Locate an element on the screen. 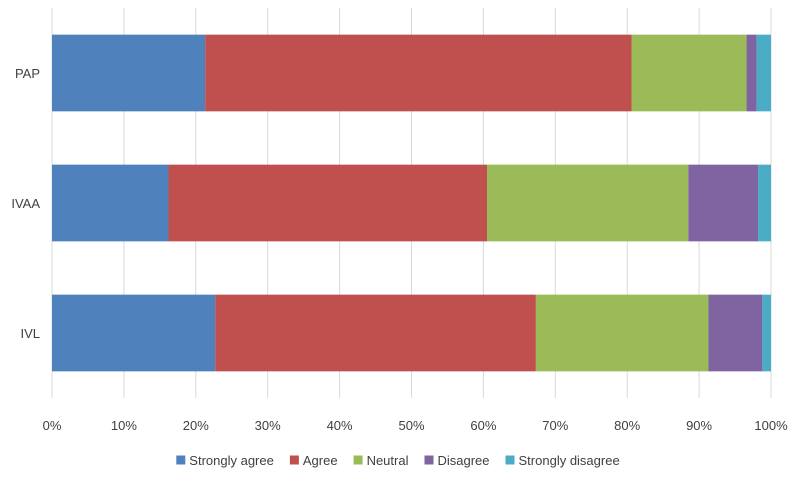  legend-label: Strongly agree is located at coordinates (231, 460).